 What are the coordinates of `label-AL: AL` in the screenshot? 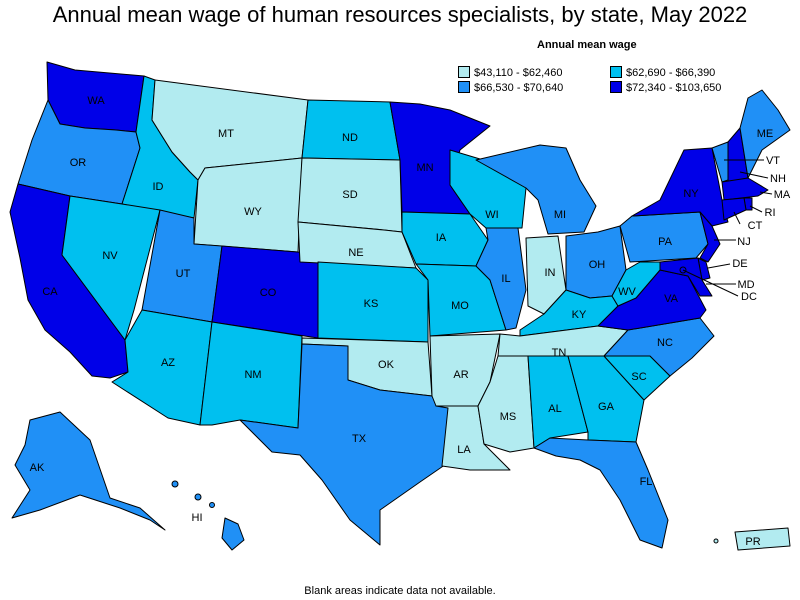 It's located at (554, 409).